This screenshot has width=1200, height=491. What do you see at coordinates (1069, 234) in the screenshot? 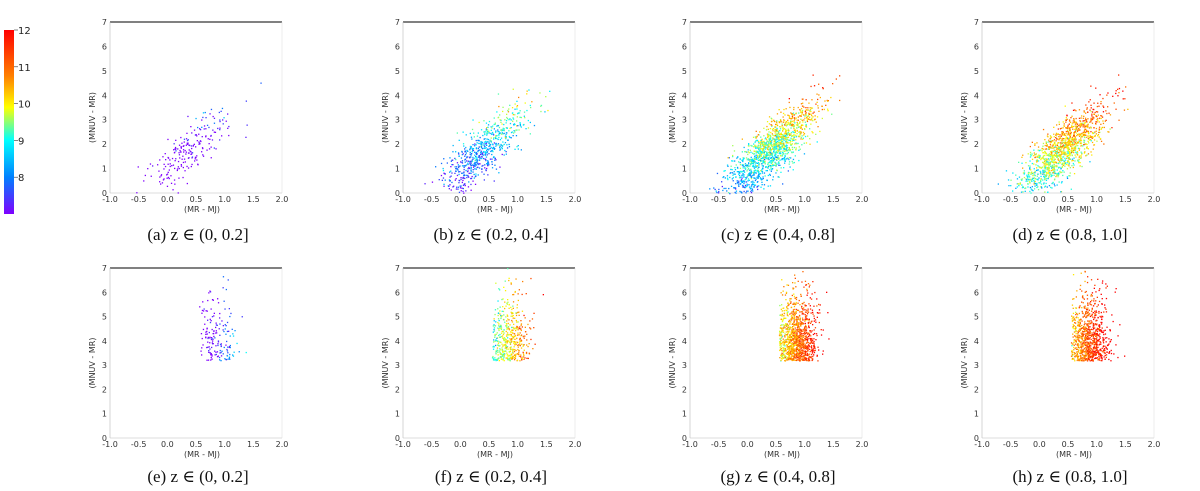
I see `panel-caption: (d) z ∈ (0.8, 1.0]` at bounding box center [1069, 234].